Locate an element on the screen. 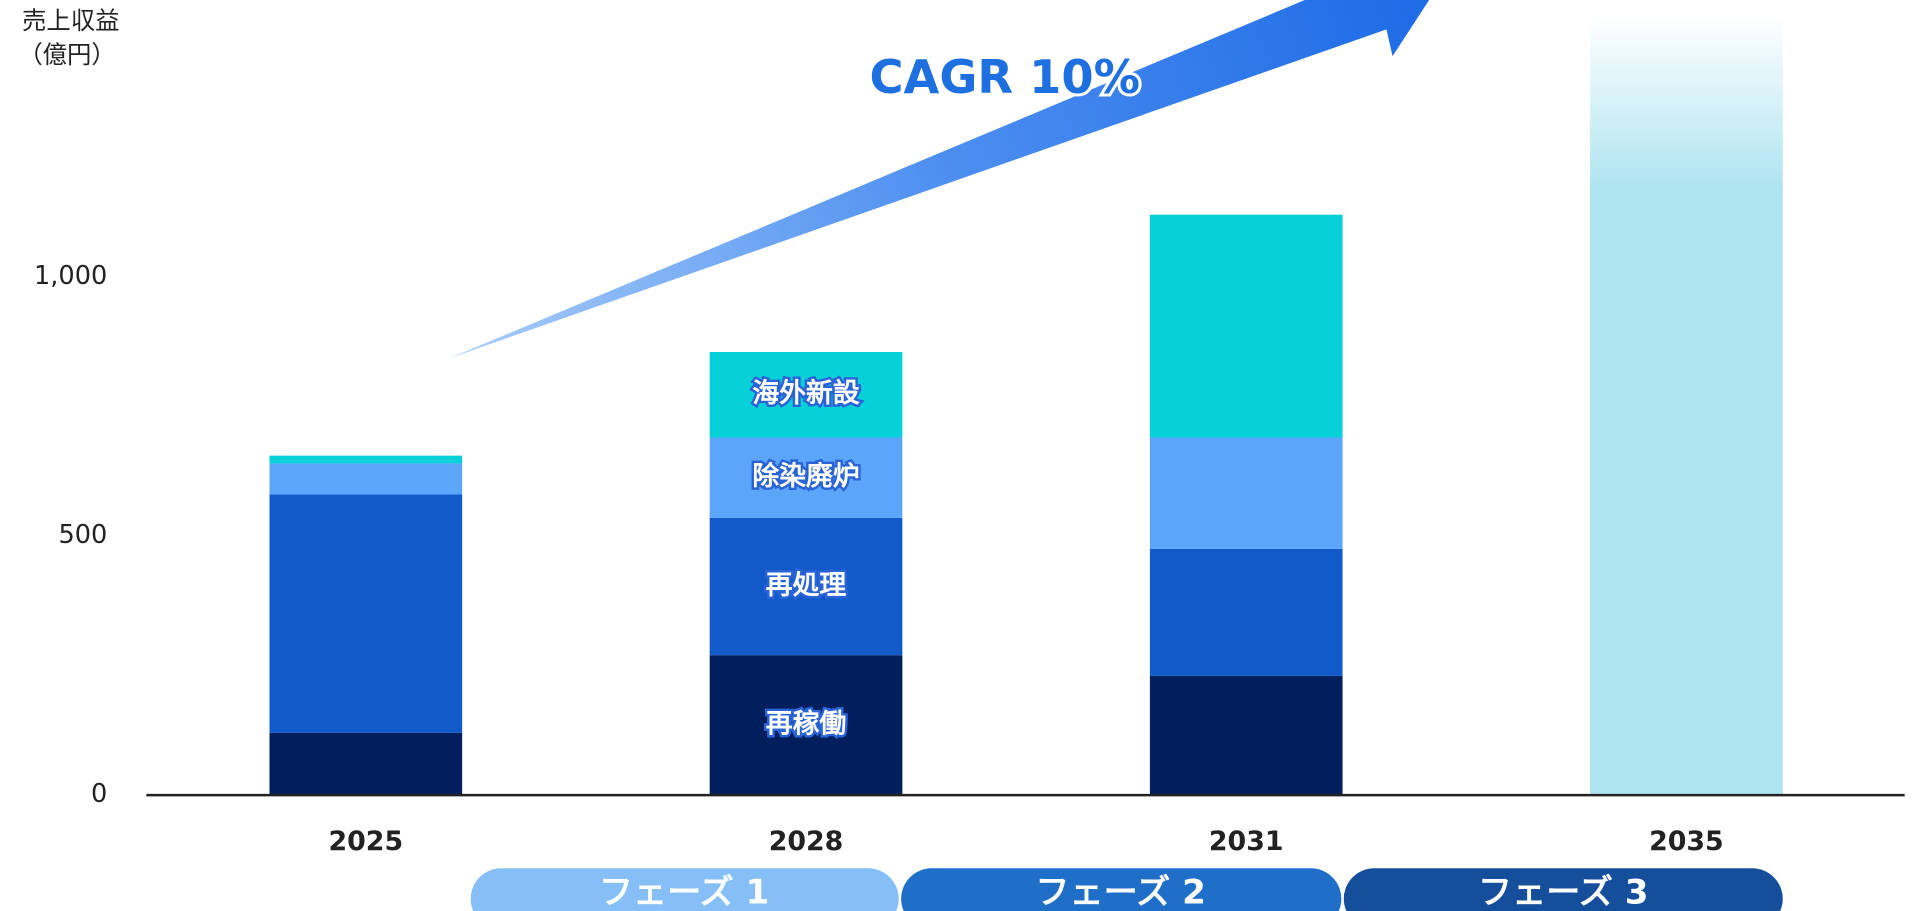  phase-label: フェーズ 3 is located at coordinates (1563, 891).